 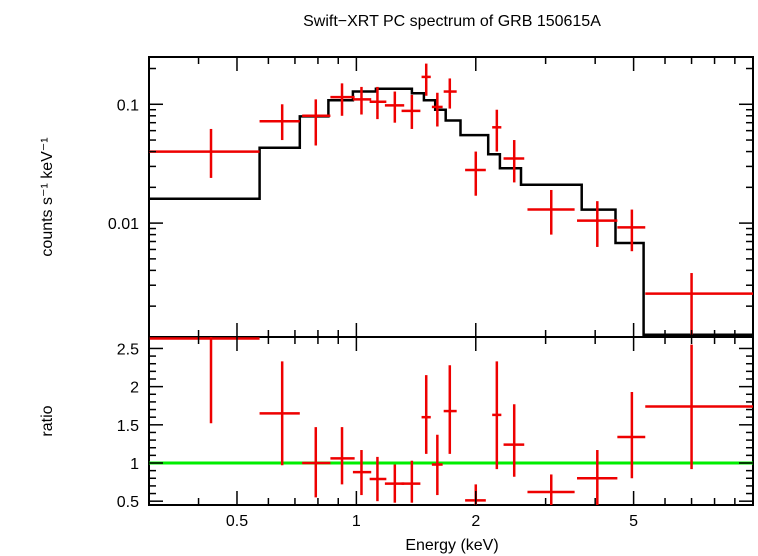 What do you see at coordinates (128, 105) in the screenshot?
I see `spectrum-y-tick-label: 0.1` at bounding box center [128, 105].